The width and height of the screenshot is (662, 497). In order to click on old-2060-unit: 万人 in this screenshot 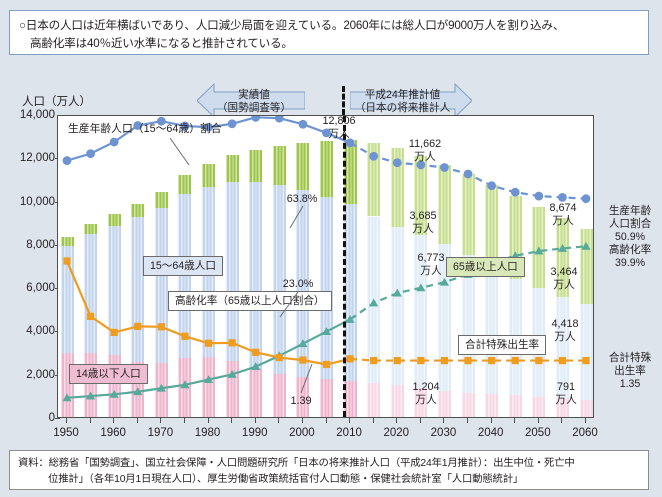, I will do `click(564, 284)`.